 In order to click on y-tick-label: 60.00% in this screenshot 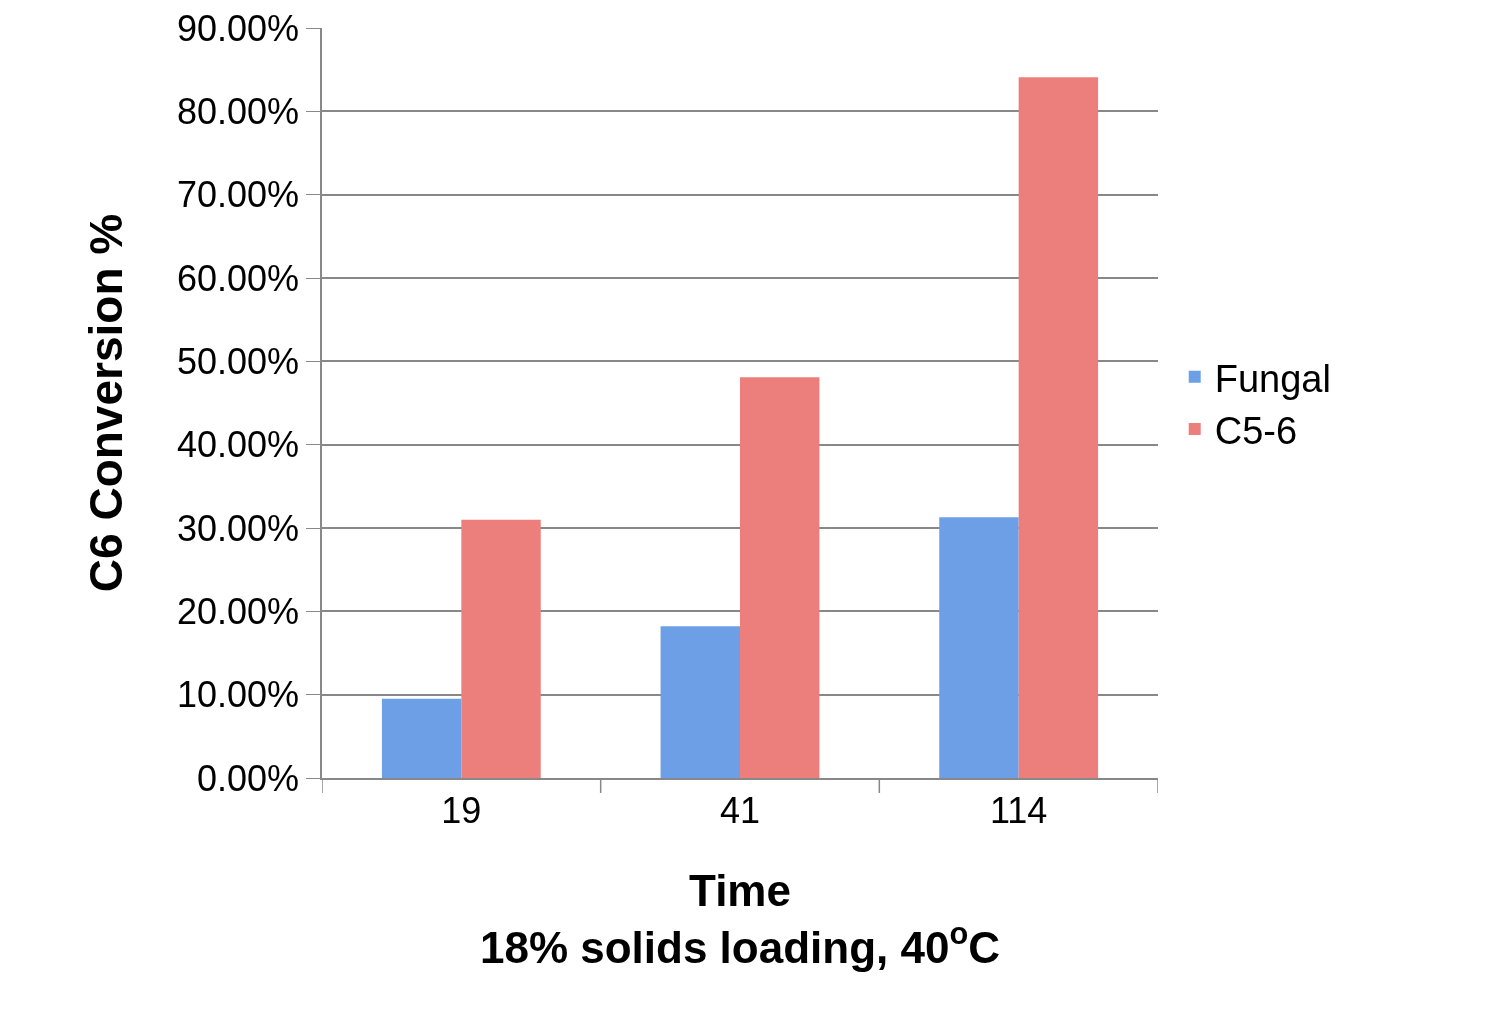, I will do `click(238, 278)`.